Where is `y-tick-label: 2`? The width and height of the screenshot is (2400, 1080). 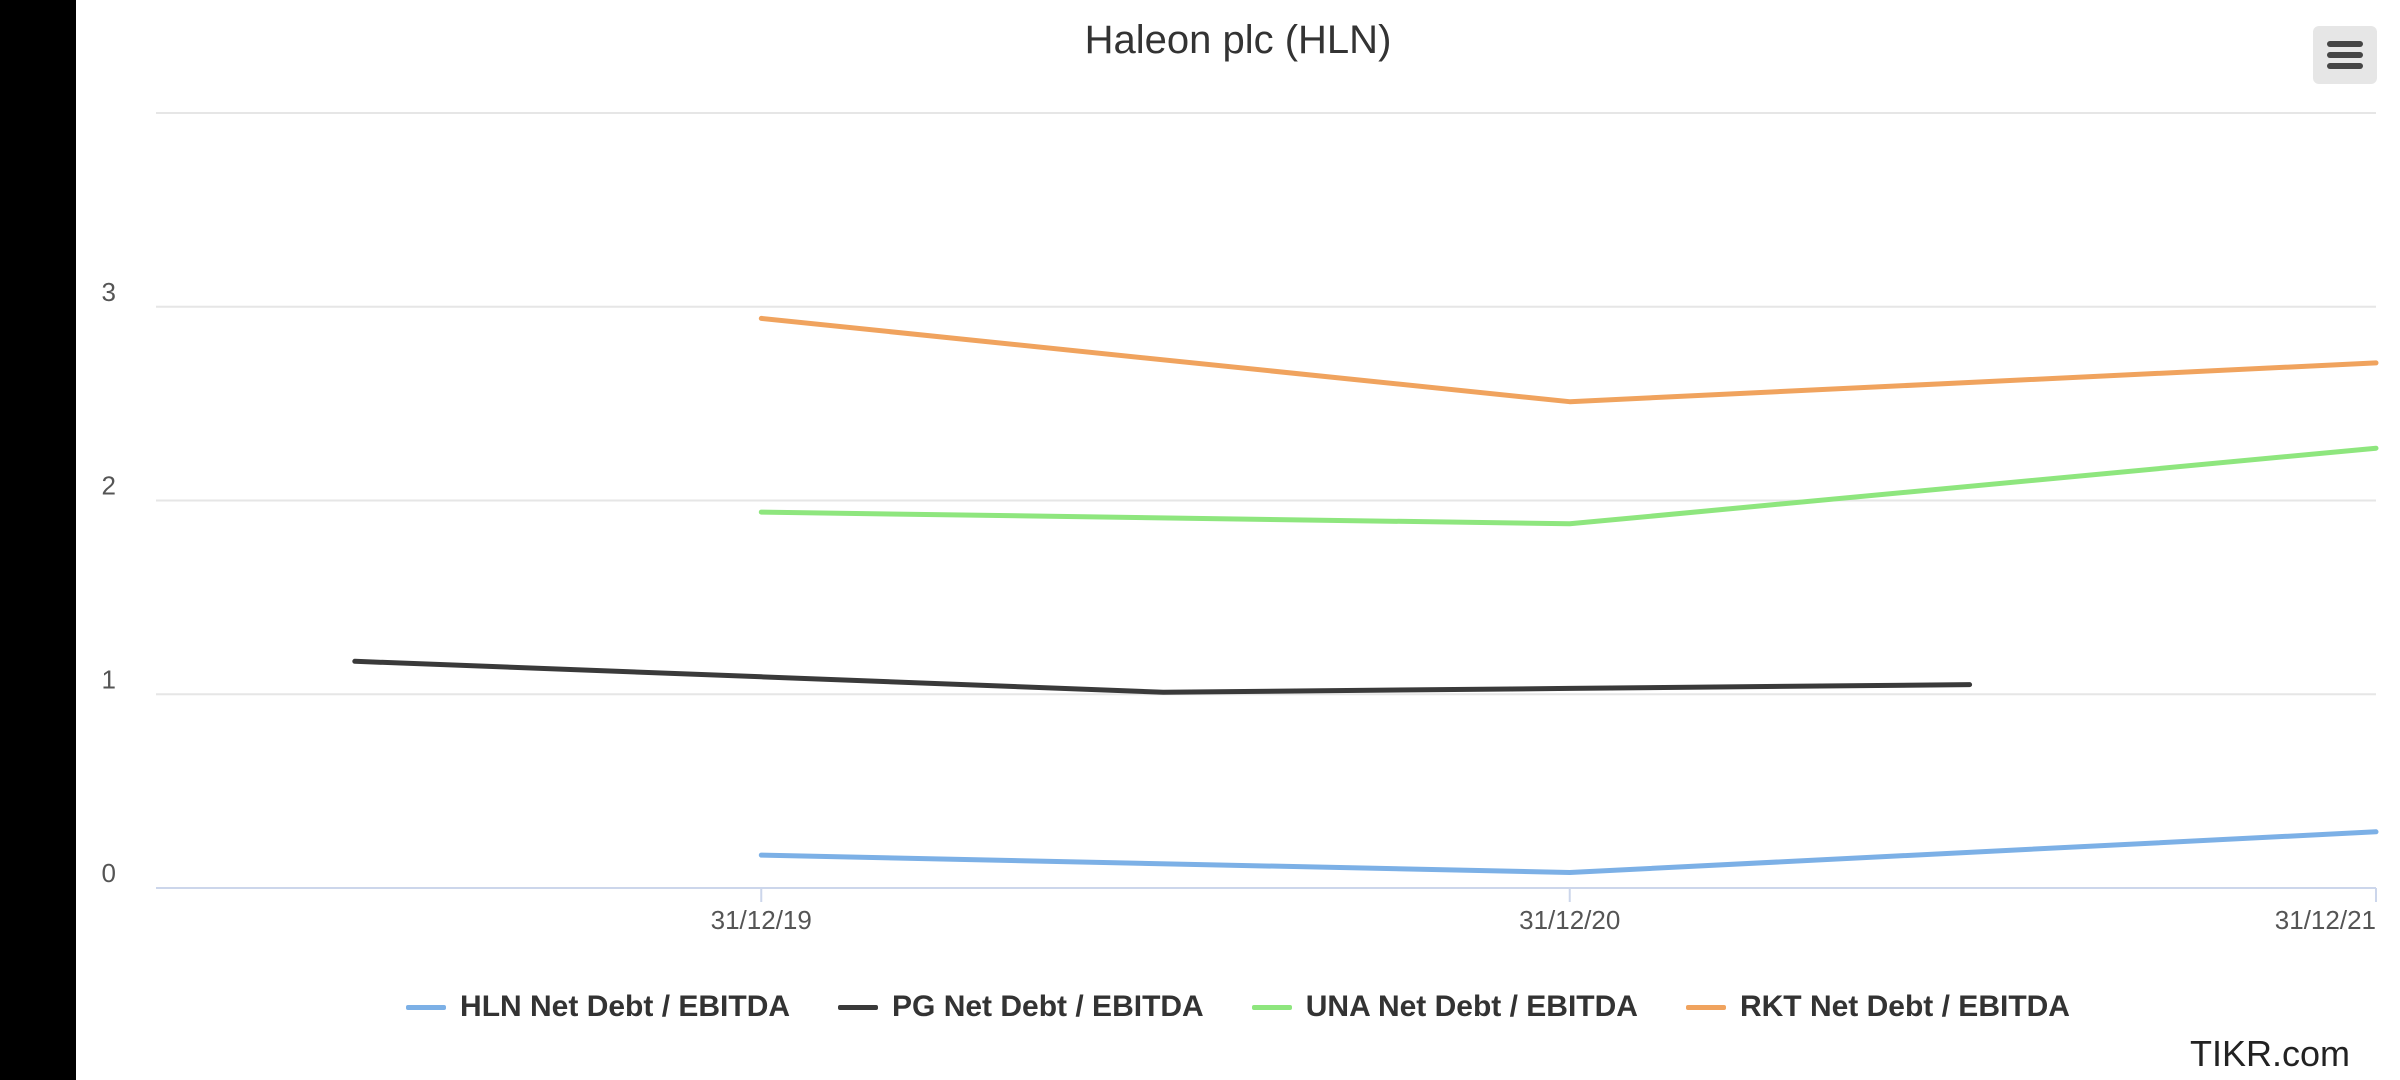
y-tick-label: 2 is located at coordinates (109, 486).